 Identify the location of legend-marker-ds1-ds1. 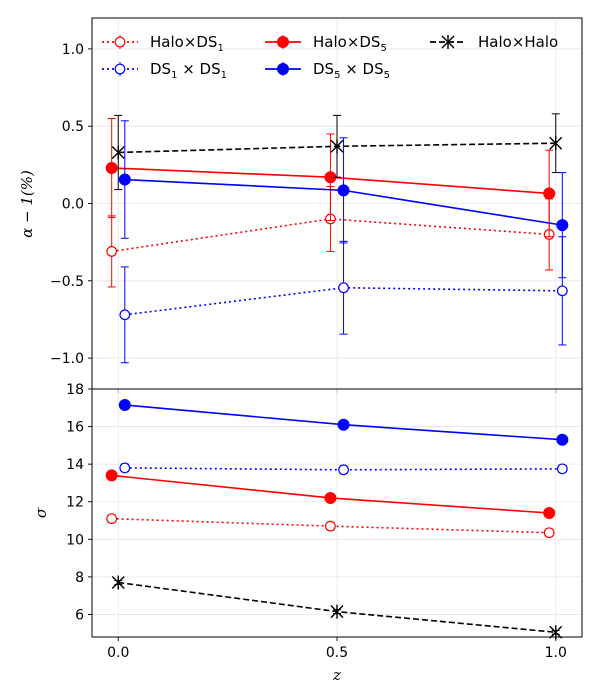
(120, 69).